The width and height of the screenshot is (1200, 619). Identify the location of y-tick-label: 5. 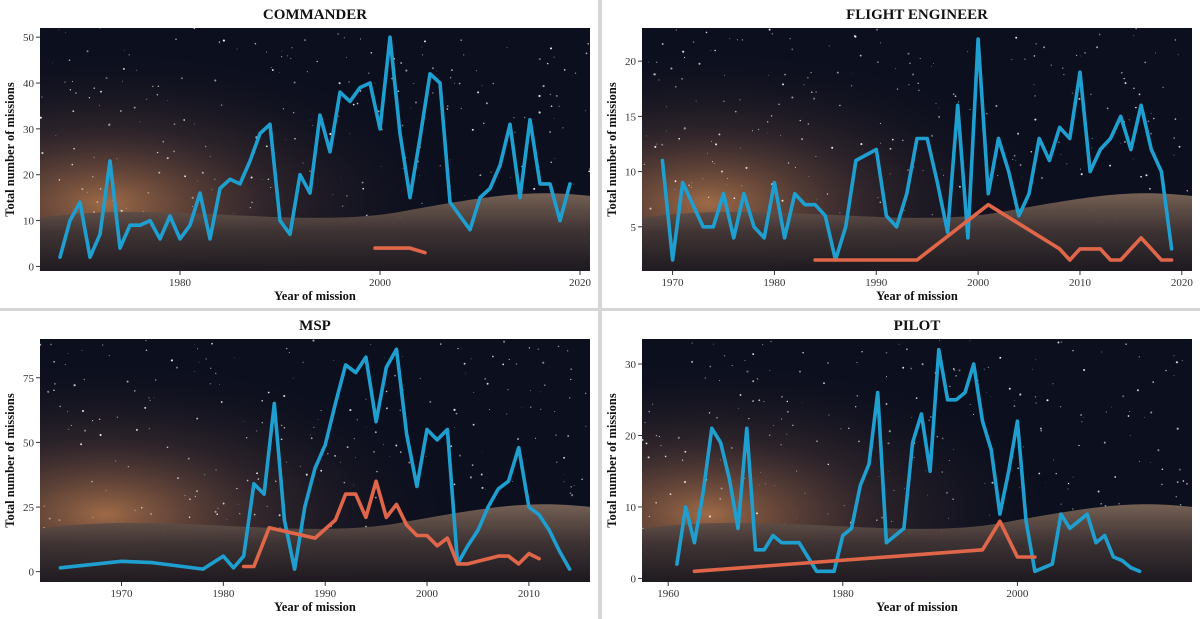
(634, 228).